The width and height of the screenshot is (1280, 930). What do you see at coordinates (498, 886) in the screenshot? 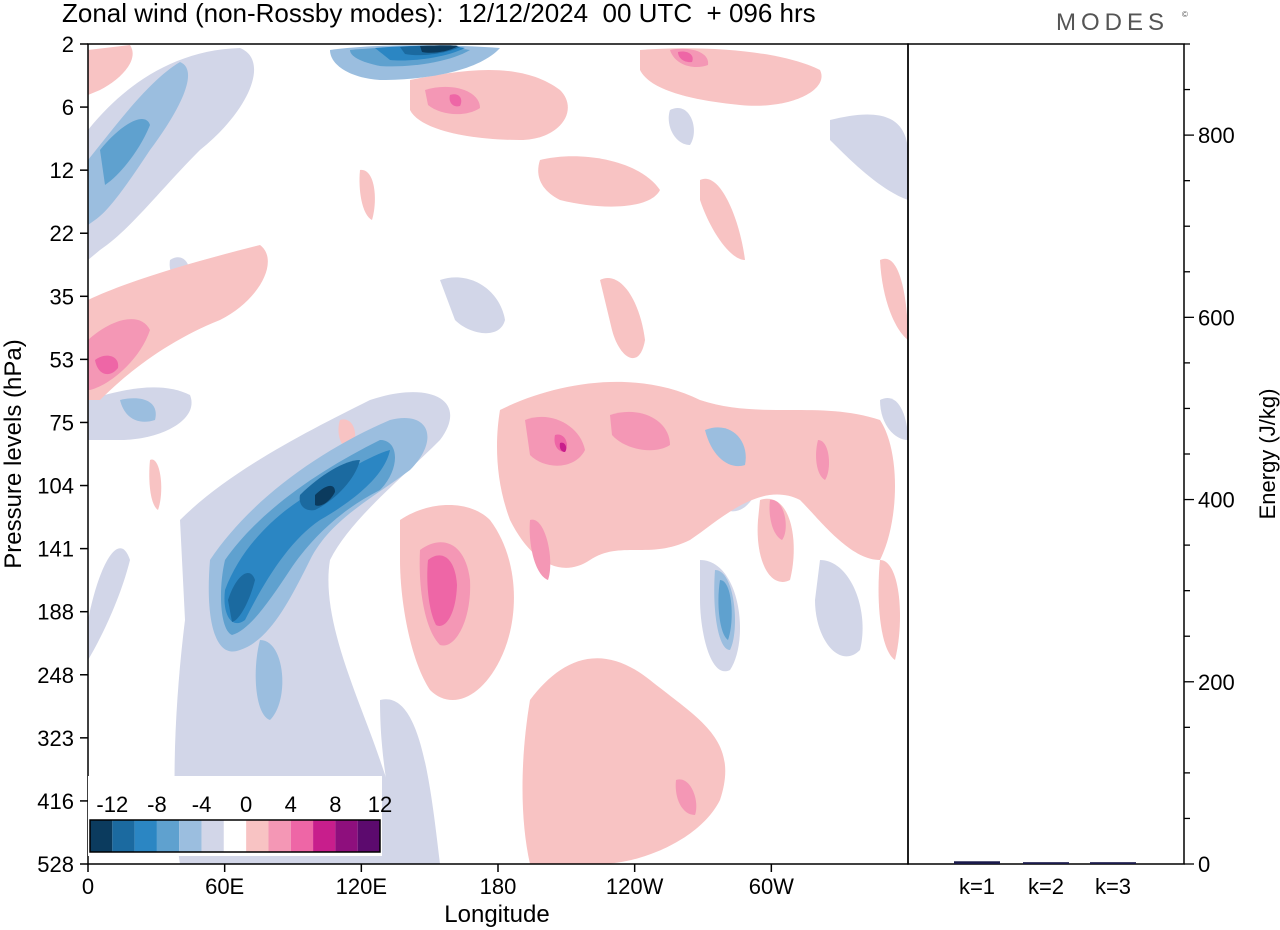
I see `x-tick-label: 180` at bounding box center [498, 886].